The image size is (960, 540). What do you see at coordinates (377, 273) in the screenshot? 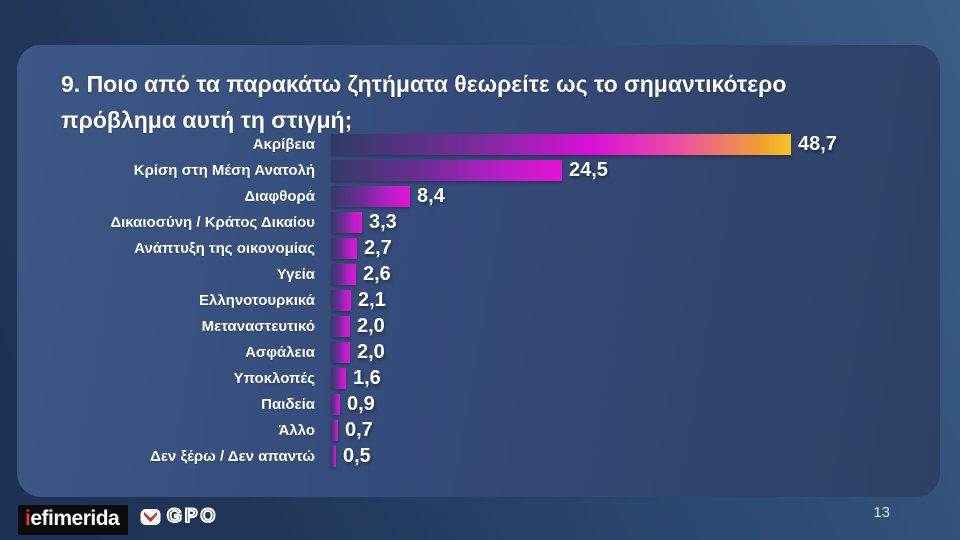
I see `value-label: 2,6` at bounding box center [377, 273].